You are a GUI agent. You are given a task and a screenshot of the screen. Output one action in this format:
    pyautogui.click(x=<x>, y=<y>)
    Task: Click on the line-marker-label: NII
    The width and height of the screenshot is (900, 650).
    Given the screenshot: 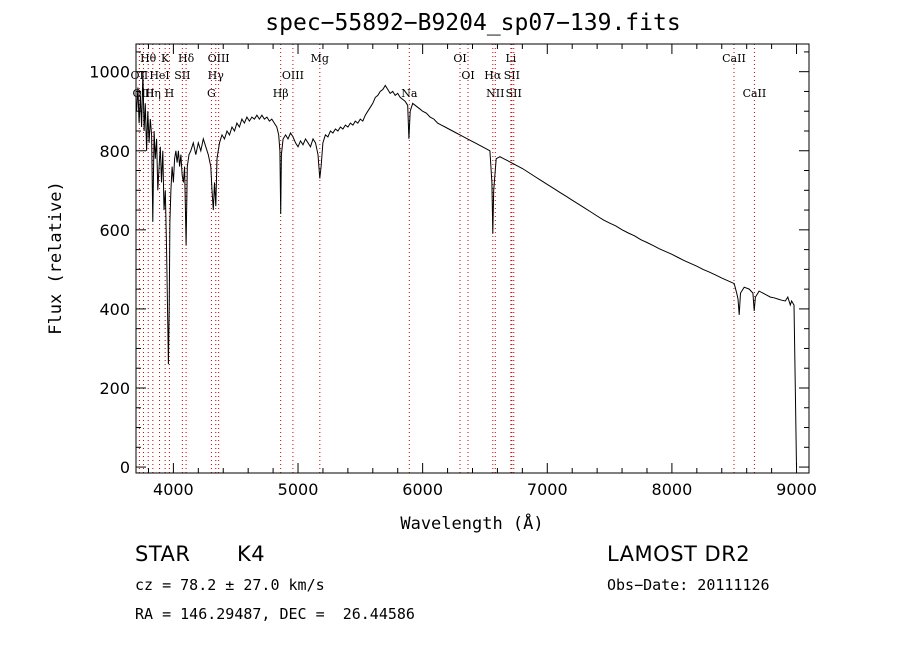 What is the action you would take?
    pyautogui.click(x=495, y=93)
    